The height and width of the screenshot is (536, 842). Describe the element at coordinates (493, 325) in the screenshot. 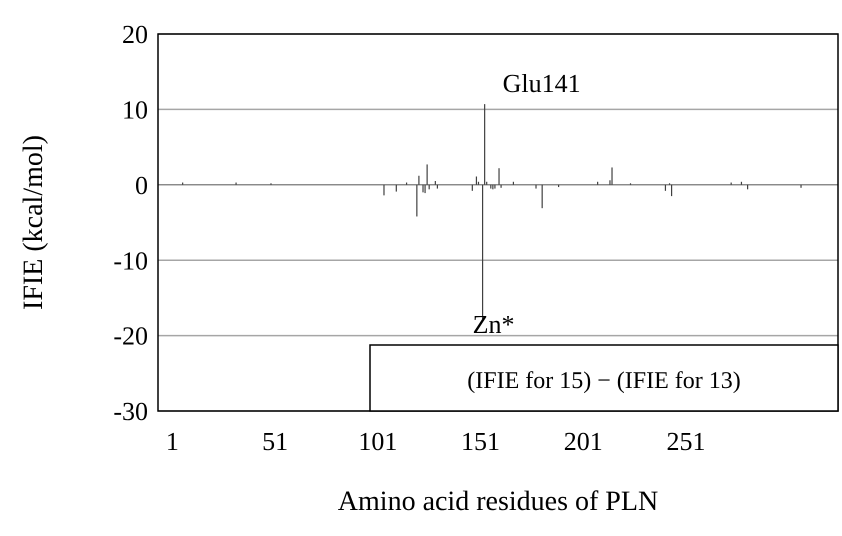

I see `annotation: Zn*` at that location.